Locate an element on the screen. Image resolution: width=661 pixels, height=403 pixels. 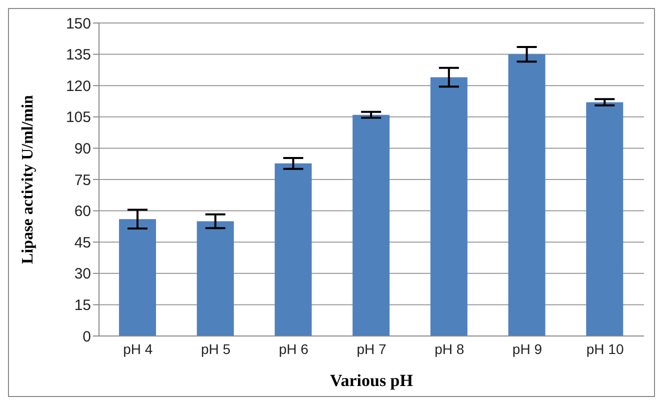
y-tick-label: 105 is located at coordinates (78, 117).